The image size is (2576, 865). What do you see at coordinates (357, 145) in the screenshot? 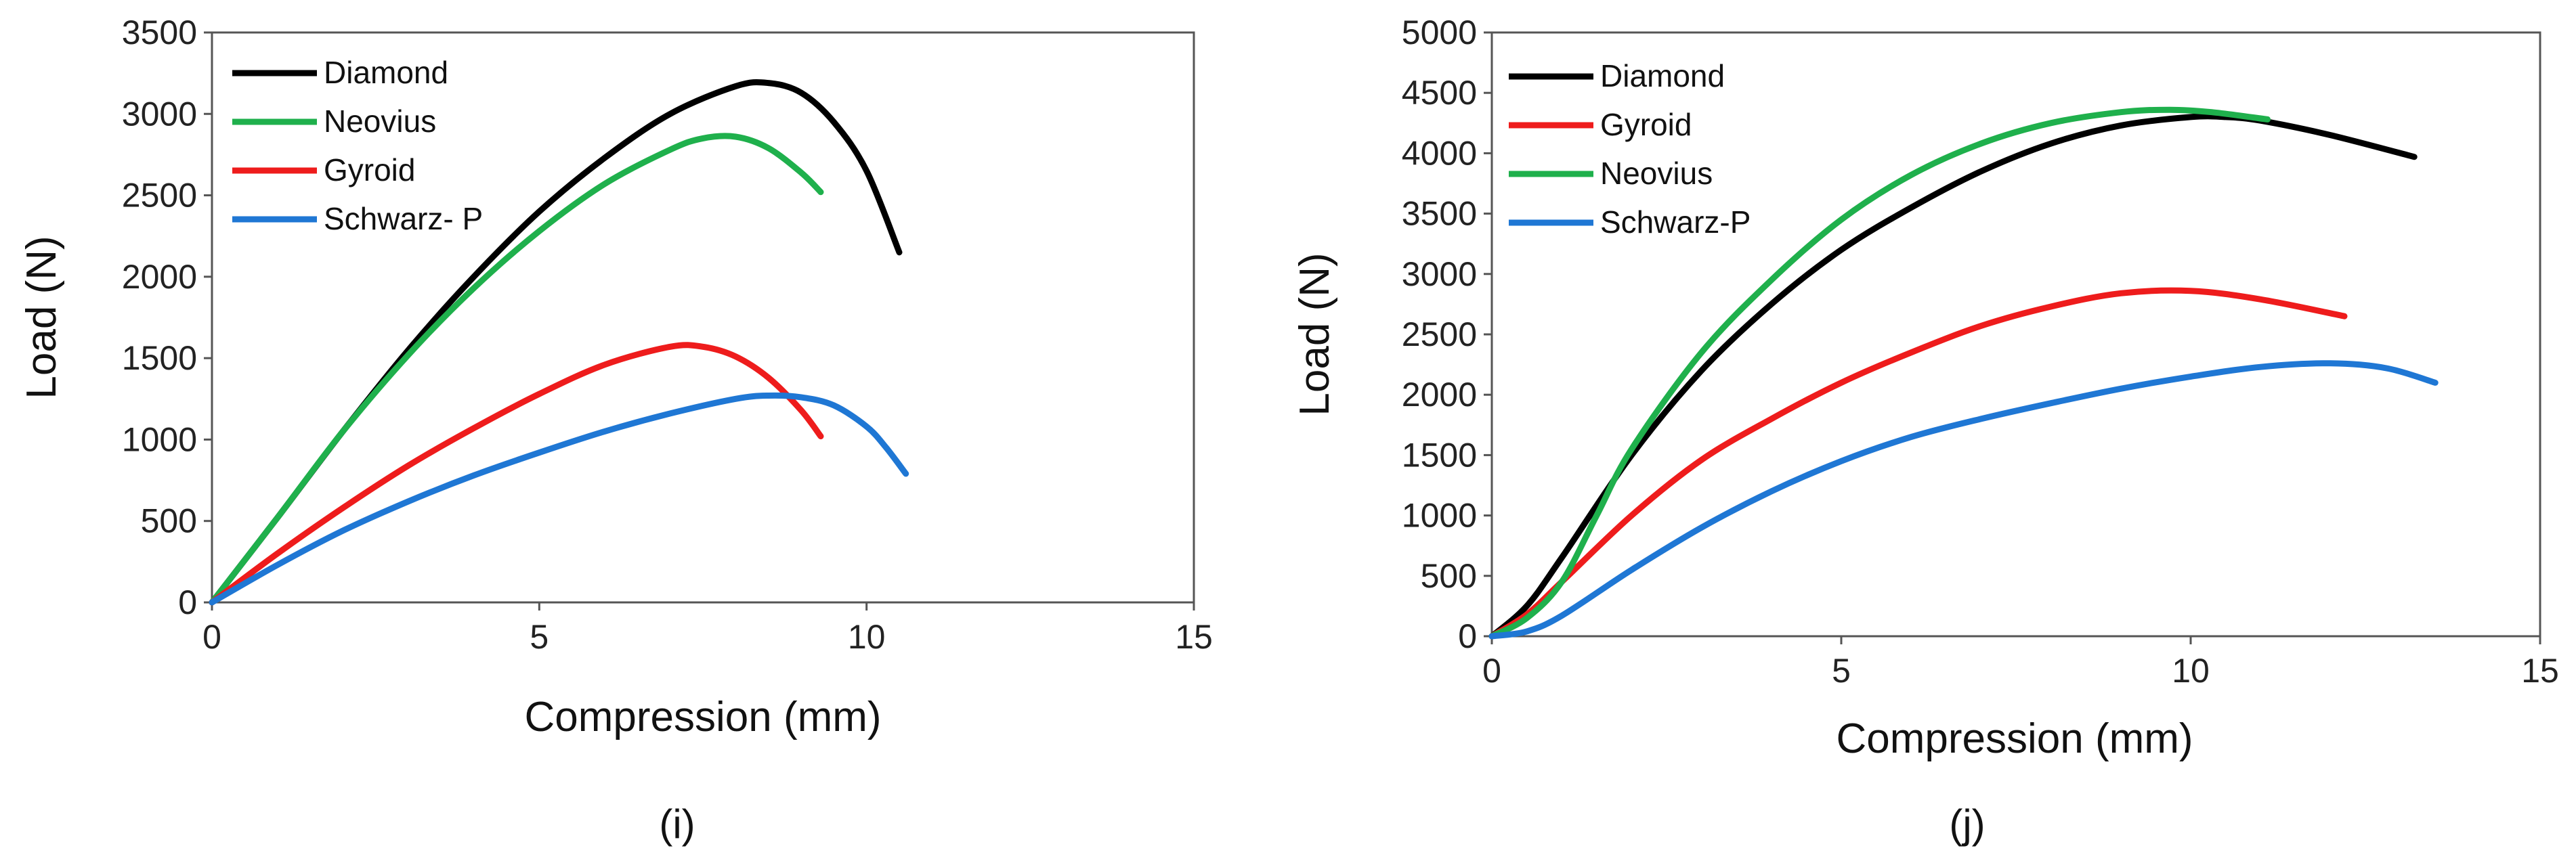
I see `legend: Diamond Neovius Gyroid Schwarz- P` at bounding box center [357, 145].